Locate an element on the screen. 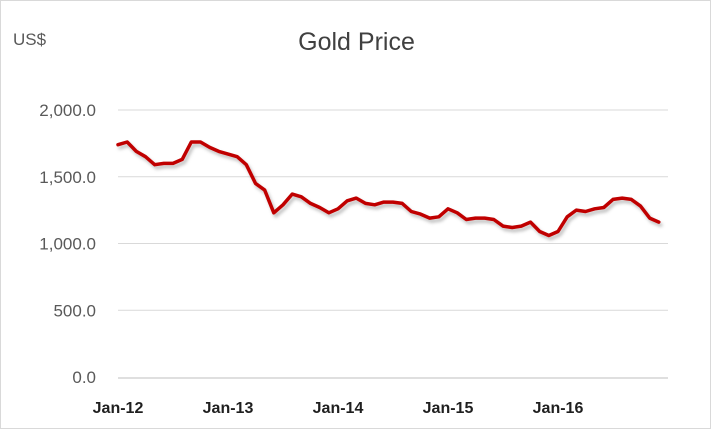  x-tick-label: Jan-13 is located at coordinates (228, 408).